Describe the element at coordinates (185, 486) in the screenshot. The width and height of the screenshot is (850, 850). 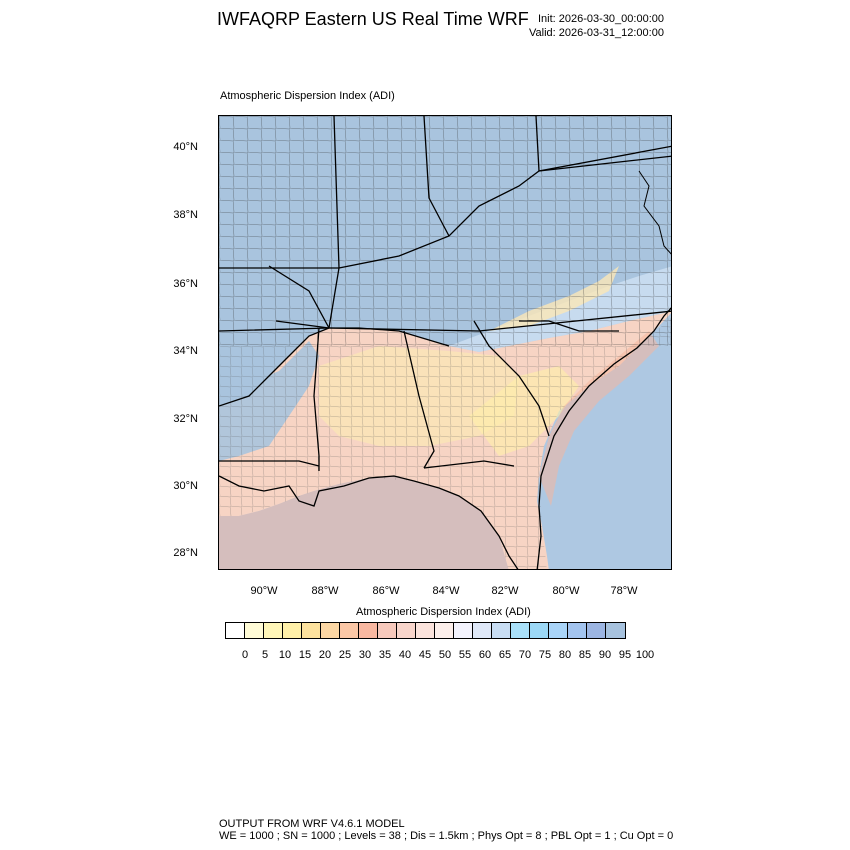
I see `lat-label: 30°N` at that location.